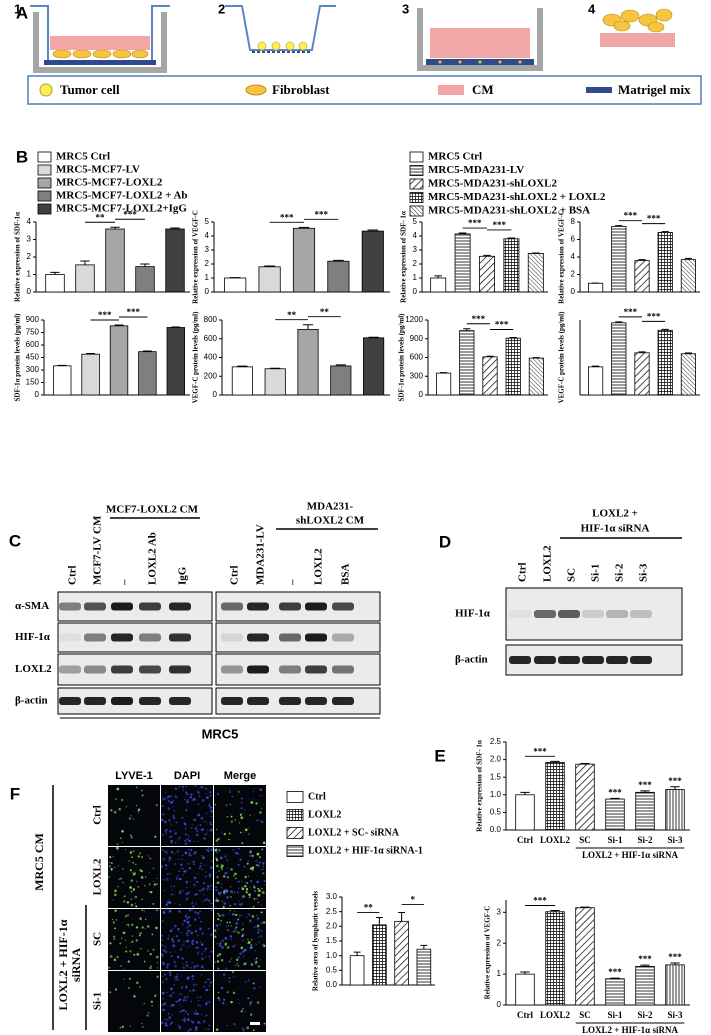  I want to click on y-tick-label: 2, so click(29, 256).